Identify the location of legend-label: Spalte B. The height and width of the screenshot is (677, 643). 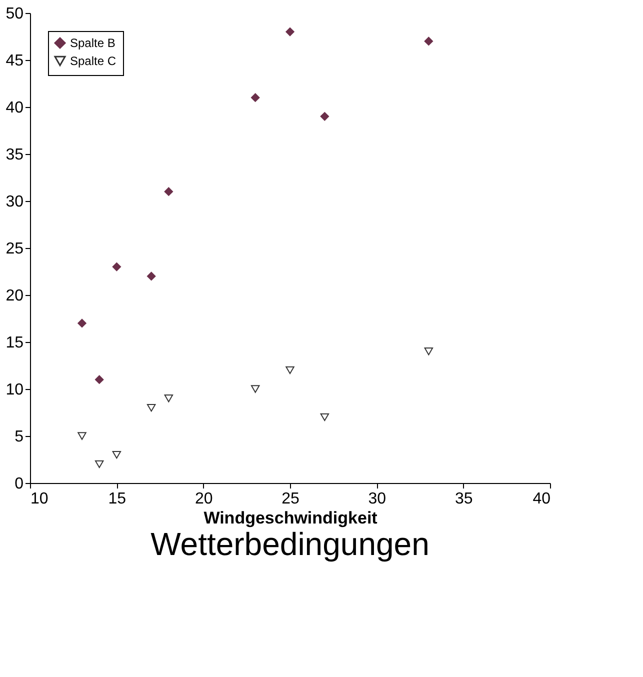
(93, 43).